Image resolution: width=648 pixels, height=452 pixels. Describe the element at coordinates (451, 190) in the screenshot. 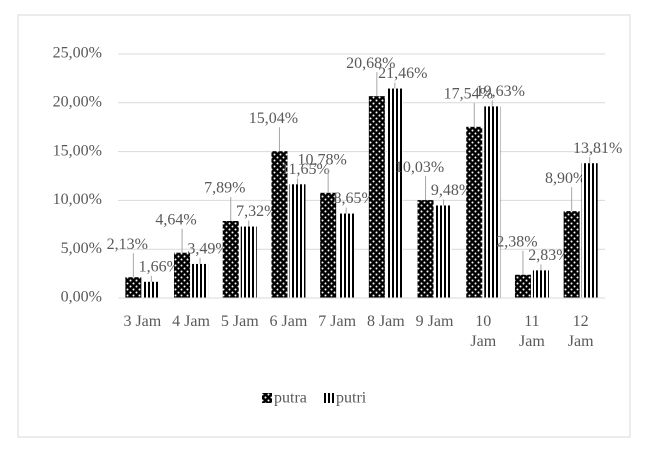

I see `data-label: 9,48%` at that location.